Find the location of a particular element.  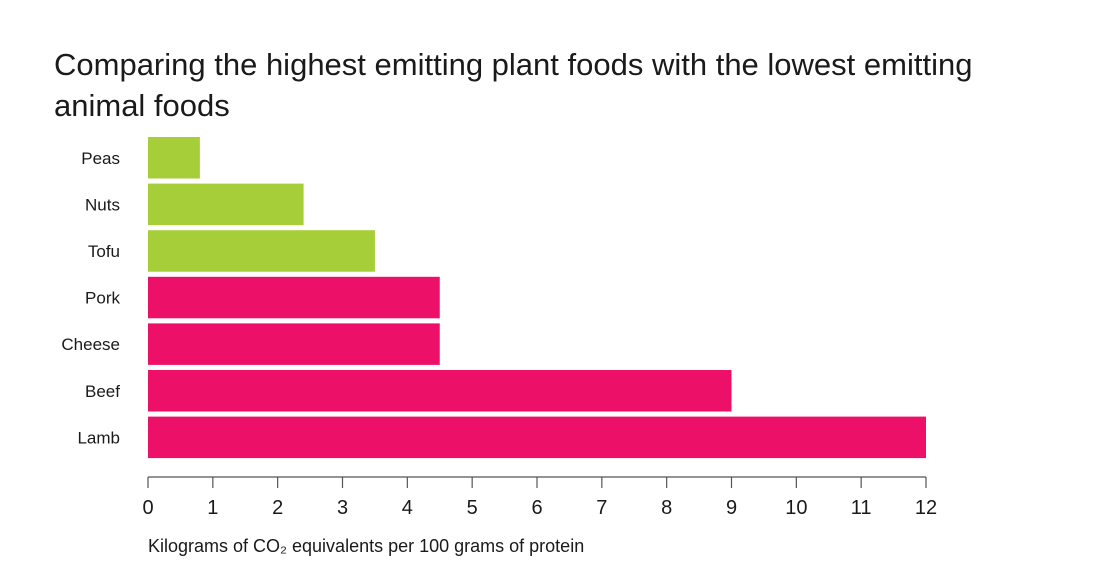

x-tick-label: 10 is located at coordinates (796, 508).